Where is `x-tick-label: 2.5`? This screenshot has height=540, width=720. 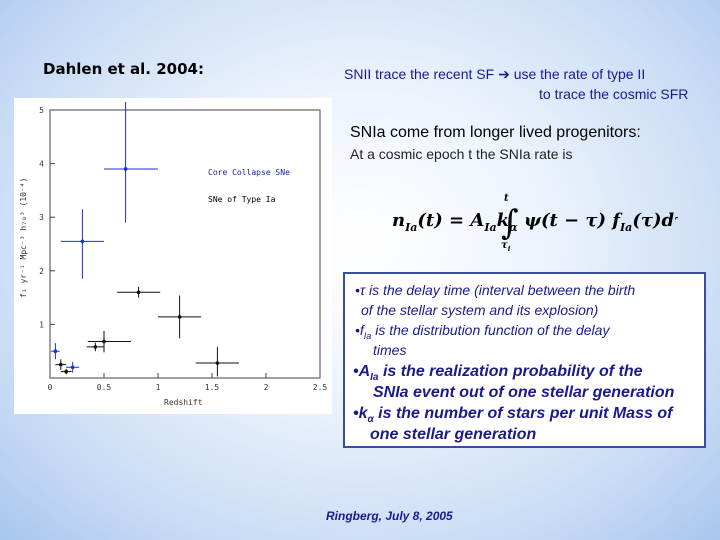
x-tick-label: 2.5 is located at coordinates (320, 387).